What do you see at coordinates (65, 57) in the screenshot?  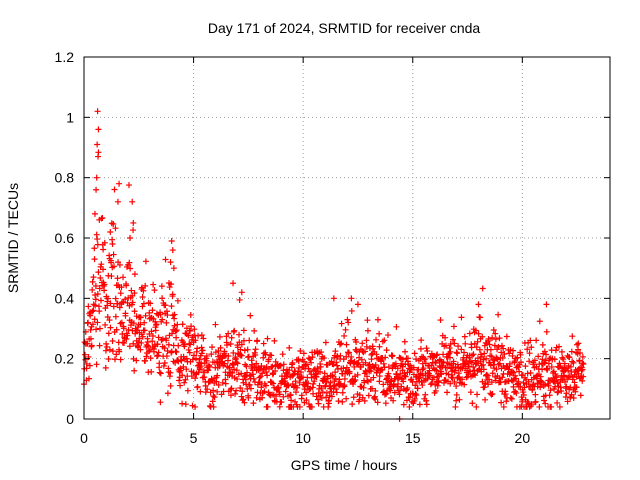 I see `y-tick-label: 1.2` at bounding box center [65, 57].